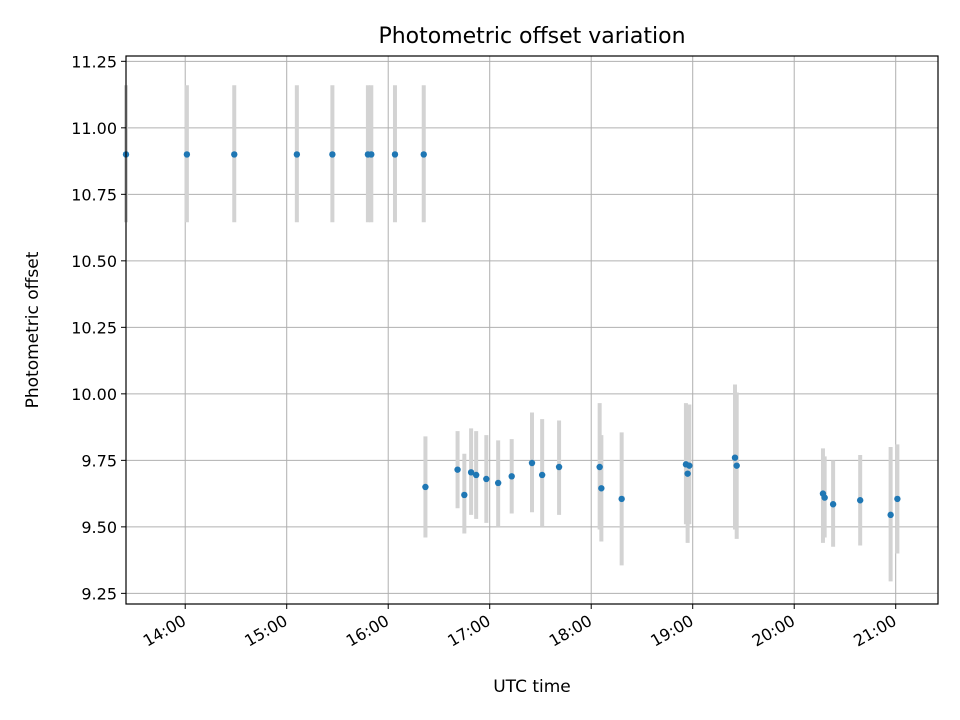 Image resolution: width=960 pixels, height=720 pixels. What do you see at coordinates (94, 61) in the screenshot?
I see `y-tick-label: 11.25` at bounding box center [94, 61].